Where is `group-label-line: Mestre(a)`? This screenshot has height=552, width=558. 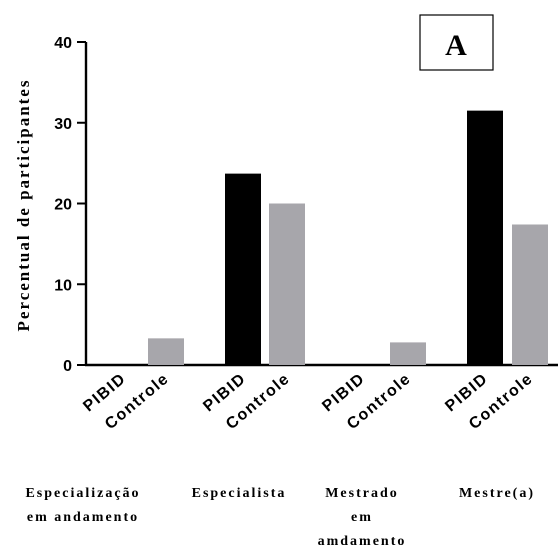
group-label-line: Mestre(a) is located at coordinates (497, 493).